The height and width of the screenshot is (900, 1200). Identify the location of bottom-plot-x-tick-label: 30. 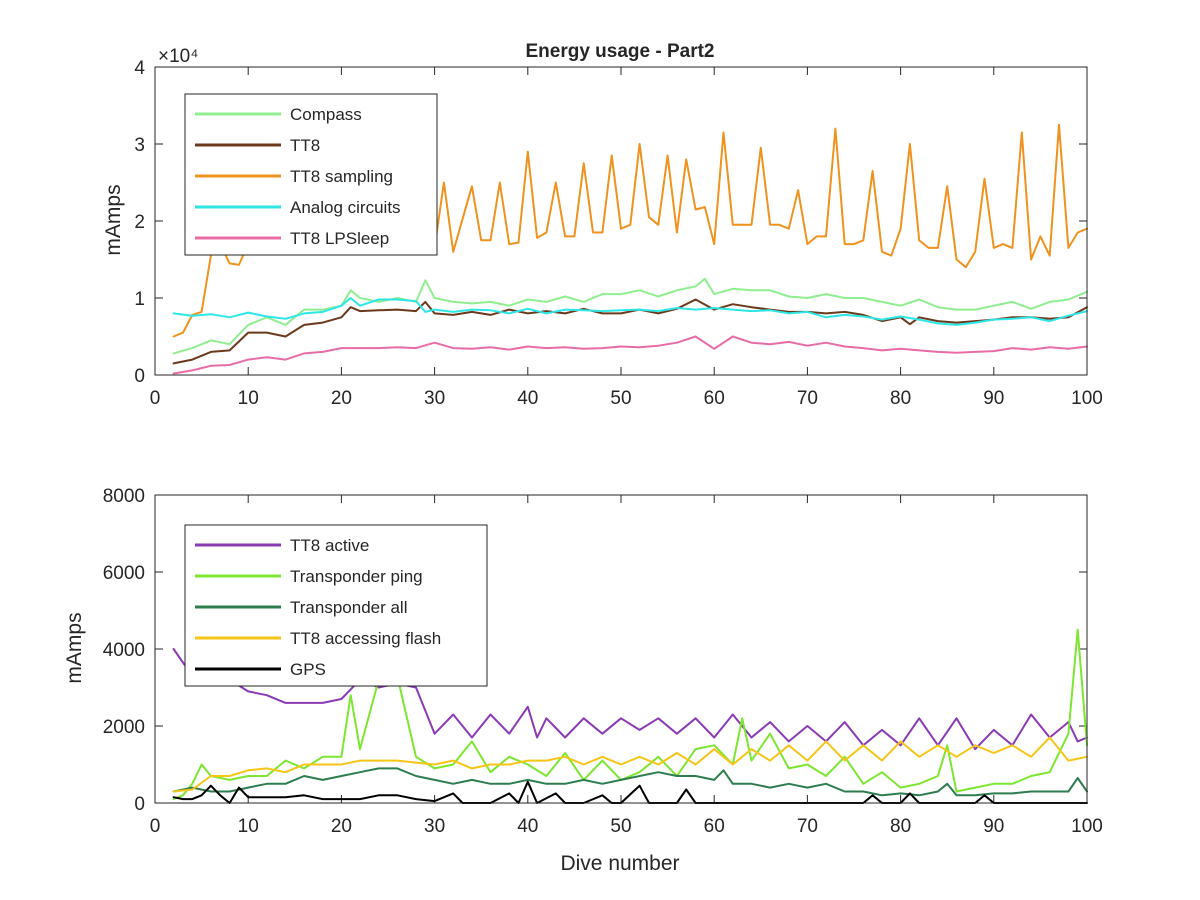
(434, 826).